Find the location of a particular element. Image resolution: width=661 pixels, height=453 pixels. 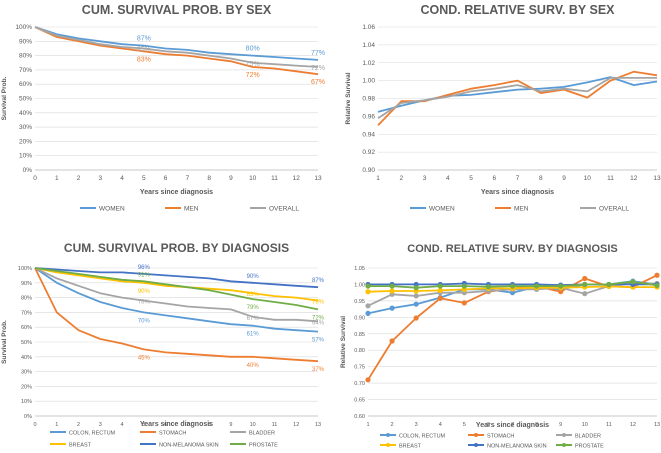

y-tick-label: 20% is located at coordinates (26, 387).